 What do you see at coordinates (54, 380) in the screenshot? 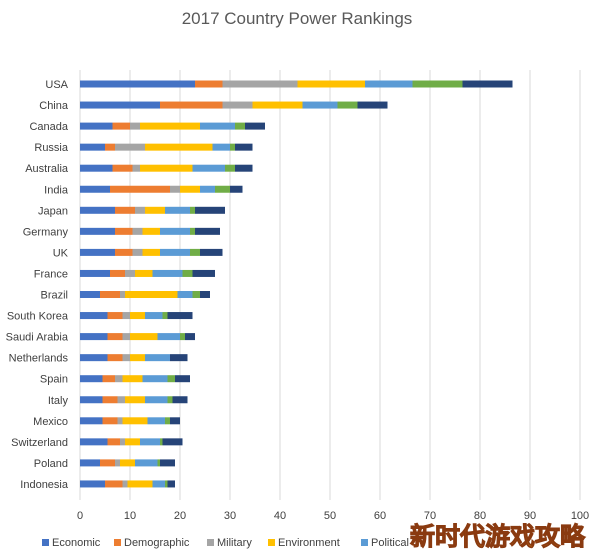
I see `category-label: Spain` at bounding box center [54, 380].